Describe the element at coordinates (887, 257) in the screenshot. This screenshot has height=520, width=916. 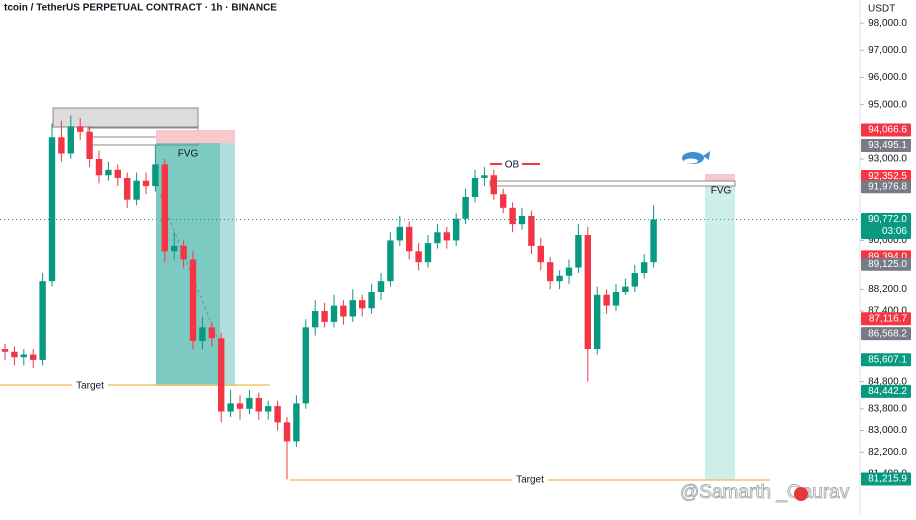
I see `price-badge-label: 89,394.0` at that location.